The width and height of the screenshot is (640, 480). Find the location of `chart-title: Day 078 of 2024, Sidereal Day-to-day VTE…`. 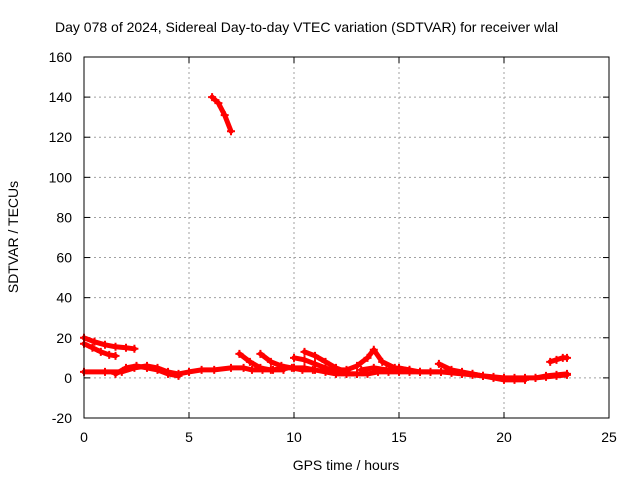

chart-title: Day 078 of 2024, Sidereal Day-to-day VTE… is located at coordinates (306, 27).